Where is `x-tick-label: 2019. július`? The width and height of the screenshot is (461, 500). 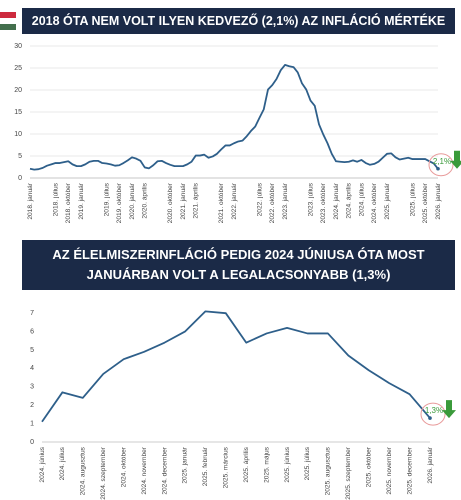 x-tick-label: 2019. július is located at coordinates (106, 199).